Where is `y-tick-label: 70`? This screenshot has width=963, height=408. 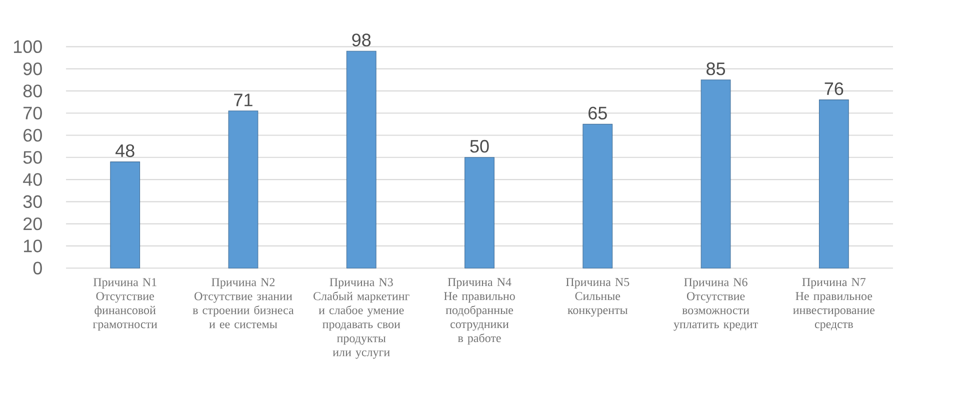
y-tick-label: 70 is located at coordinates (33, 113).